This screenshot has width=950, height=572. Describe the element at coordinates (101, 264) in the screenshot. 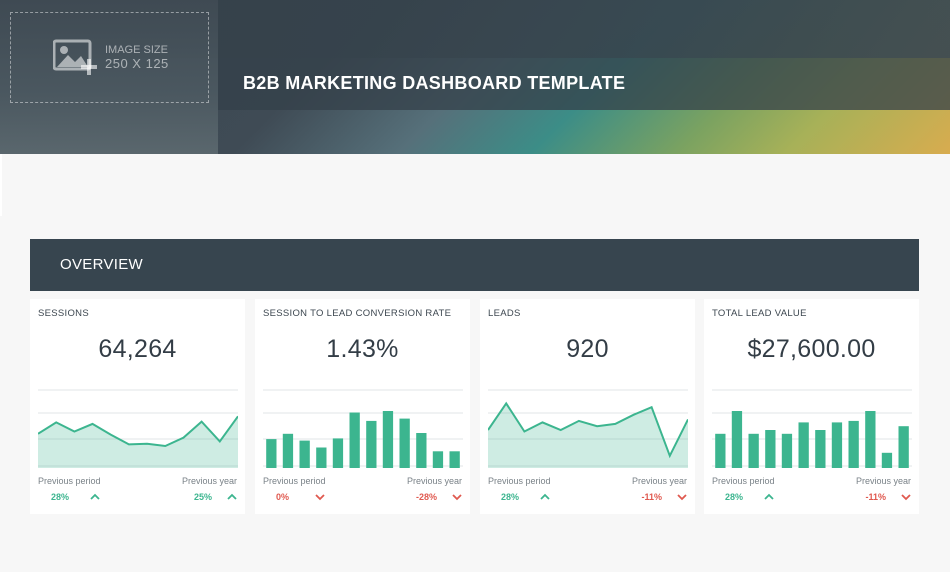

I see `overview-title: OVERVIEW` at that location.